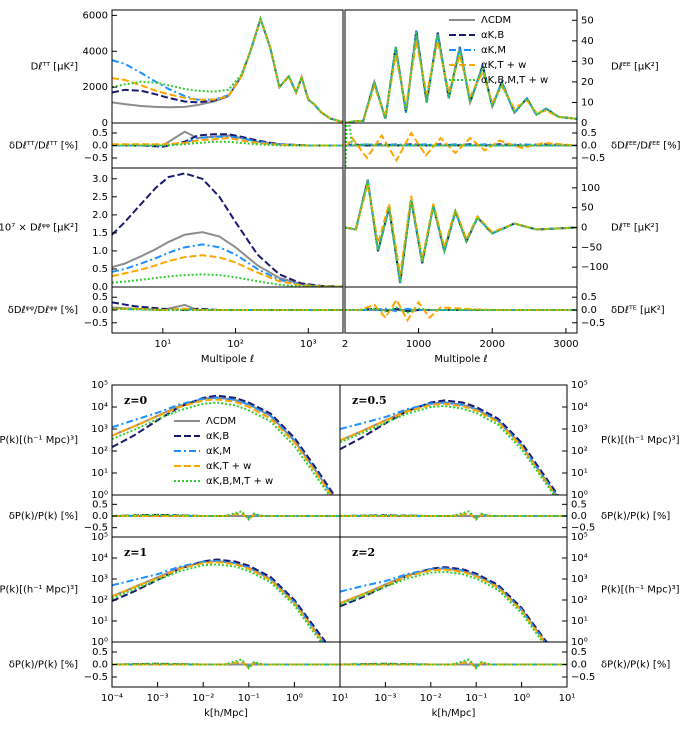 Image resolution: width=687 pixels, height=736 pixels. Describe the element at coordinates (221, 421) in the screenshot. I see `legend-label: ΛCDM` at that location.